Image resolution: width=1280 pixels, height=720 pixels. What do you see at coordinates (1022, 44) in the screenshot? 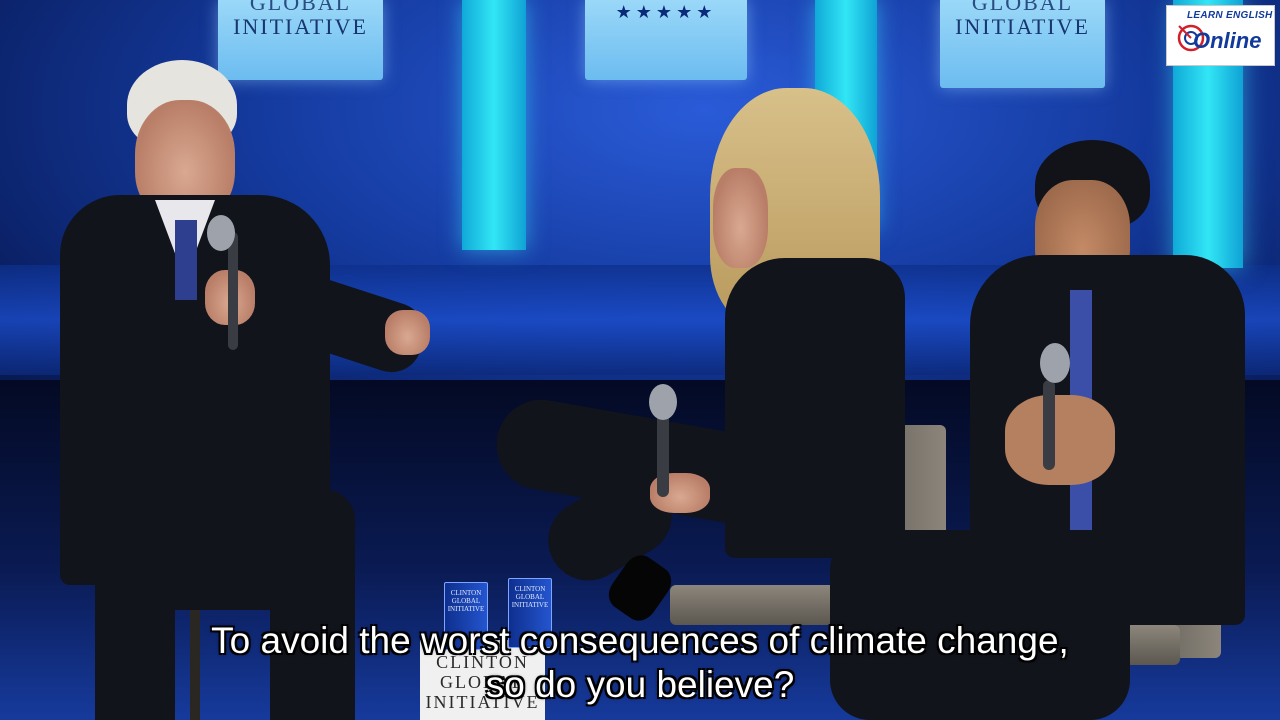
I see `banner-right: GLOBAL INITIATIVE` at bounding box center [1022, 44].